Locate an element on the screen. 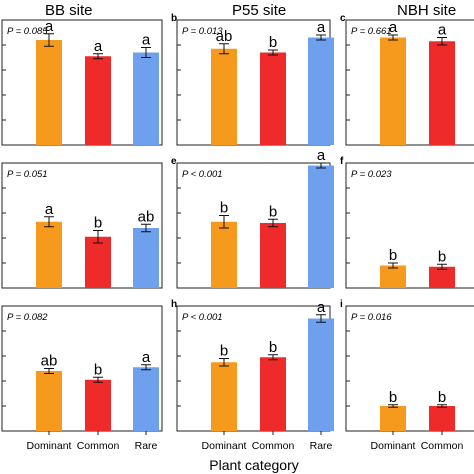  panel-5: e P < 0.001 b b a is located at coordinates (252, 218).